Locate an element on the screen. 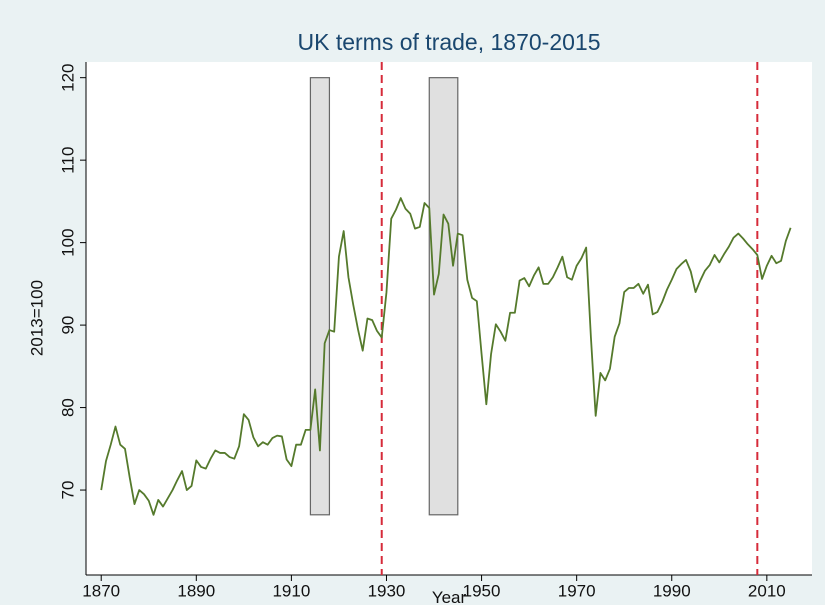 Image resolution: width=825 pixels, height=605 pixels. y-tick-label: 90 is located at coordinates (67, 325).